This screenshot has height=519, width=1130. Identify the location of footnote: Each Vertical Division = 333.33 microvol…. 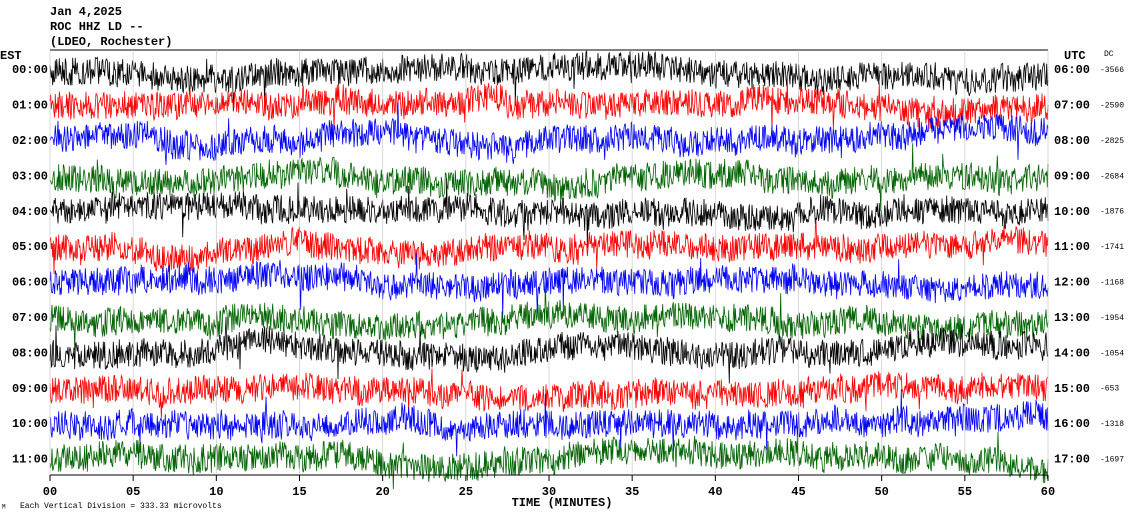
(121, 506).